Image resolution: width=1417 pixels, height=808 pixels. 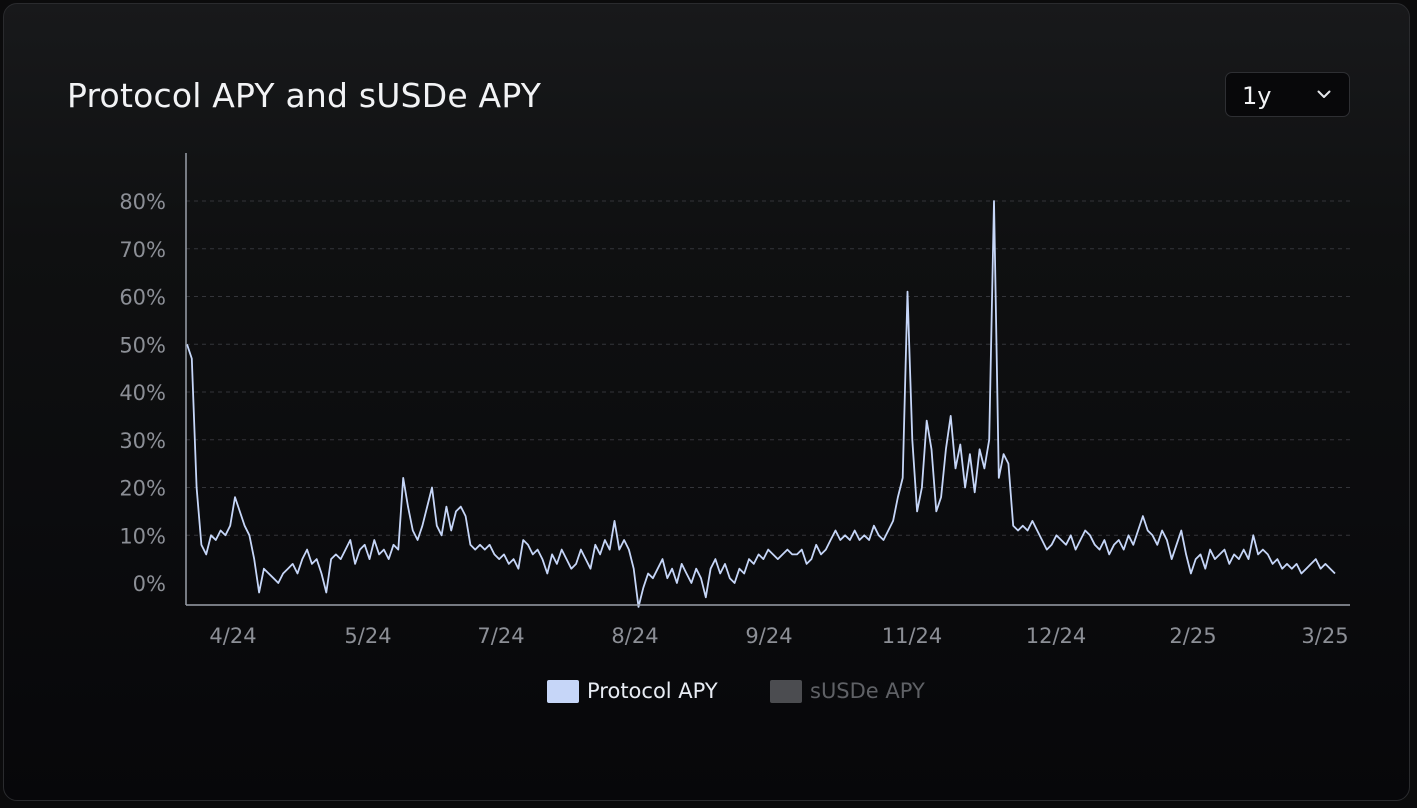 I want to click on y-axis-ticks: 0% 10% 20% 30% 40% 50% 60% 70% 80%, so click(x=142, y=393).